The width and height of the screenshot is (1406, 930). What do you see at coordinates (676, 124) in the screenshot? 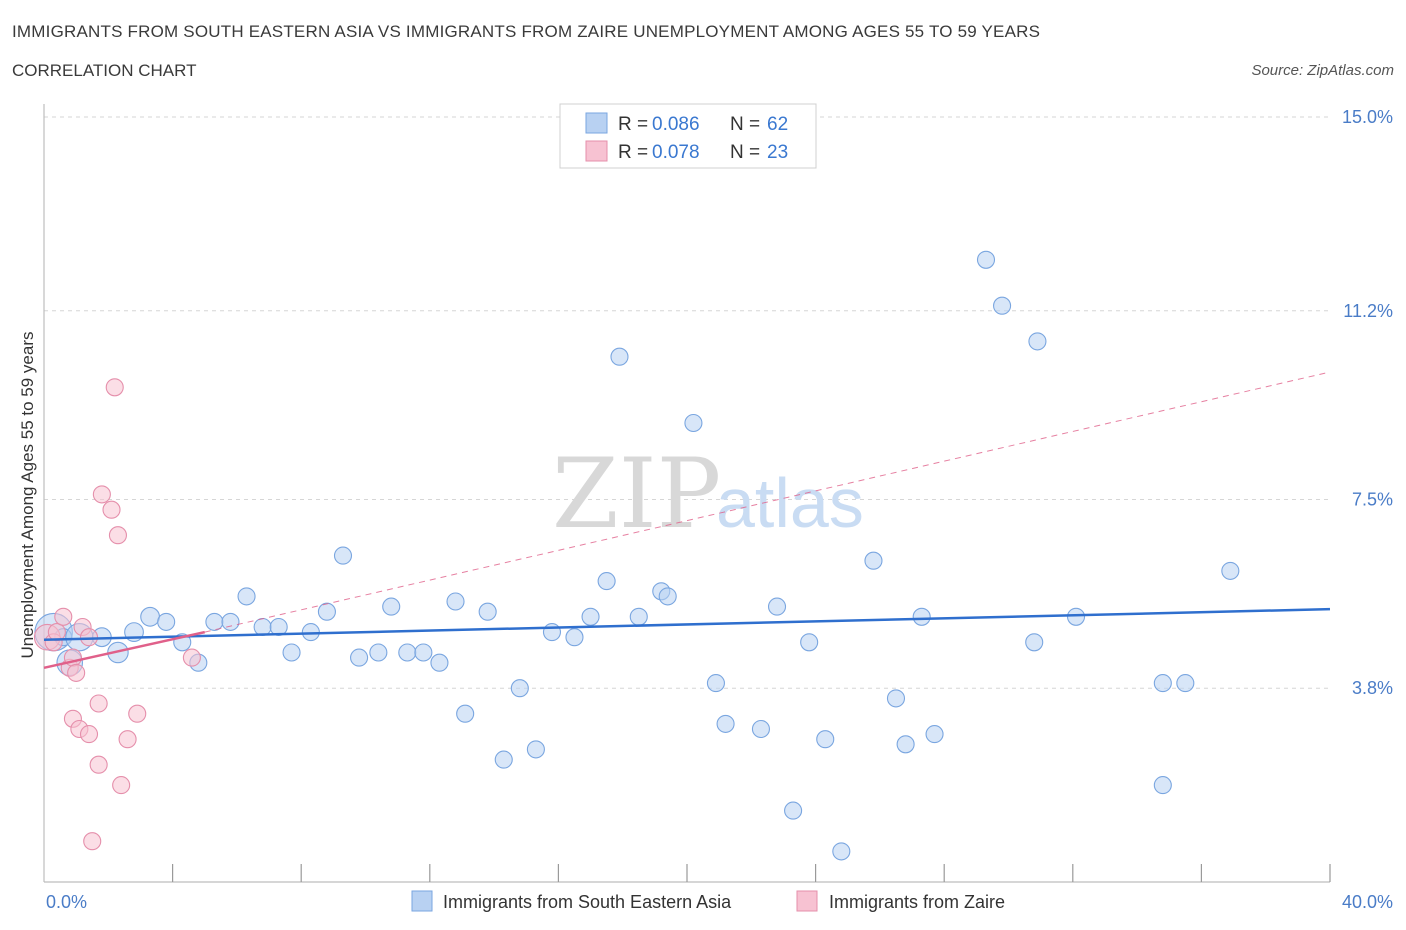
I see `legend-r-value-1: 0.086` at bounding box center [676, 124].